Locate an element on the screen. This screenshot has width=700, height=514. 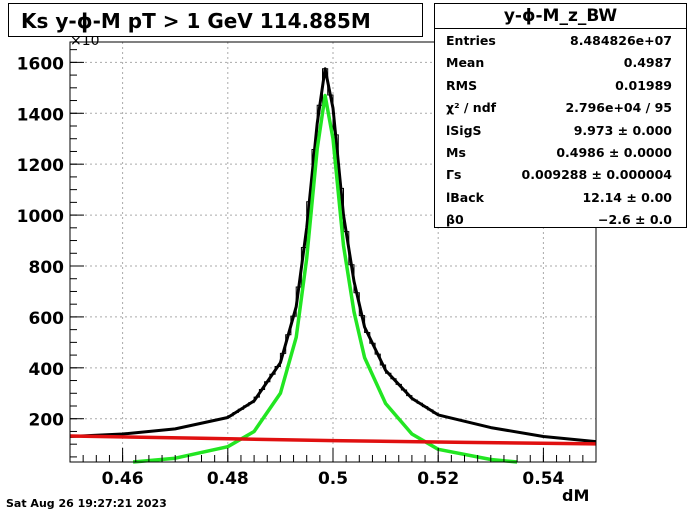
stat-key: χ² / ndf is located at coordinates (471, 108).